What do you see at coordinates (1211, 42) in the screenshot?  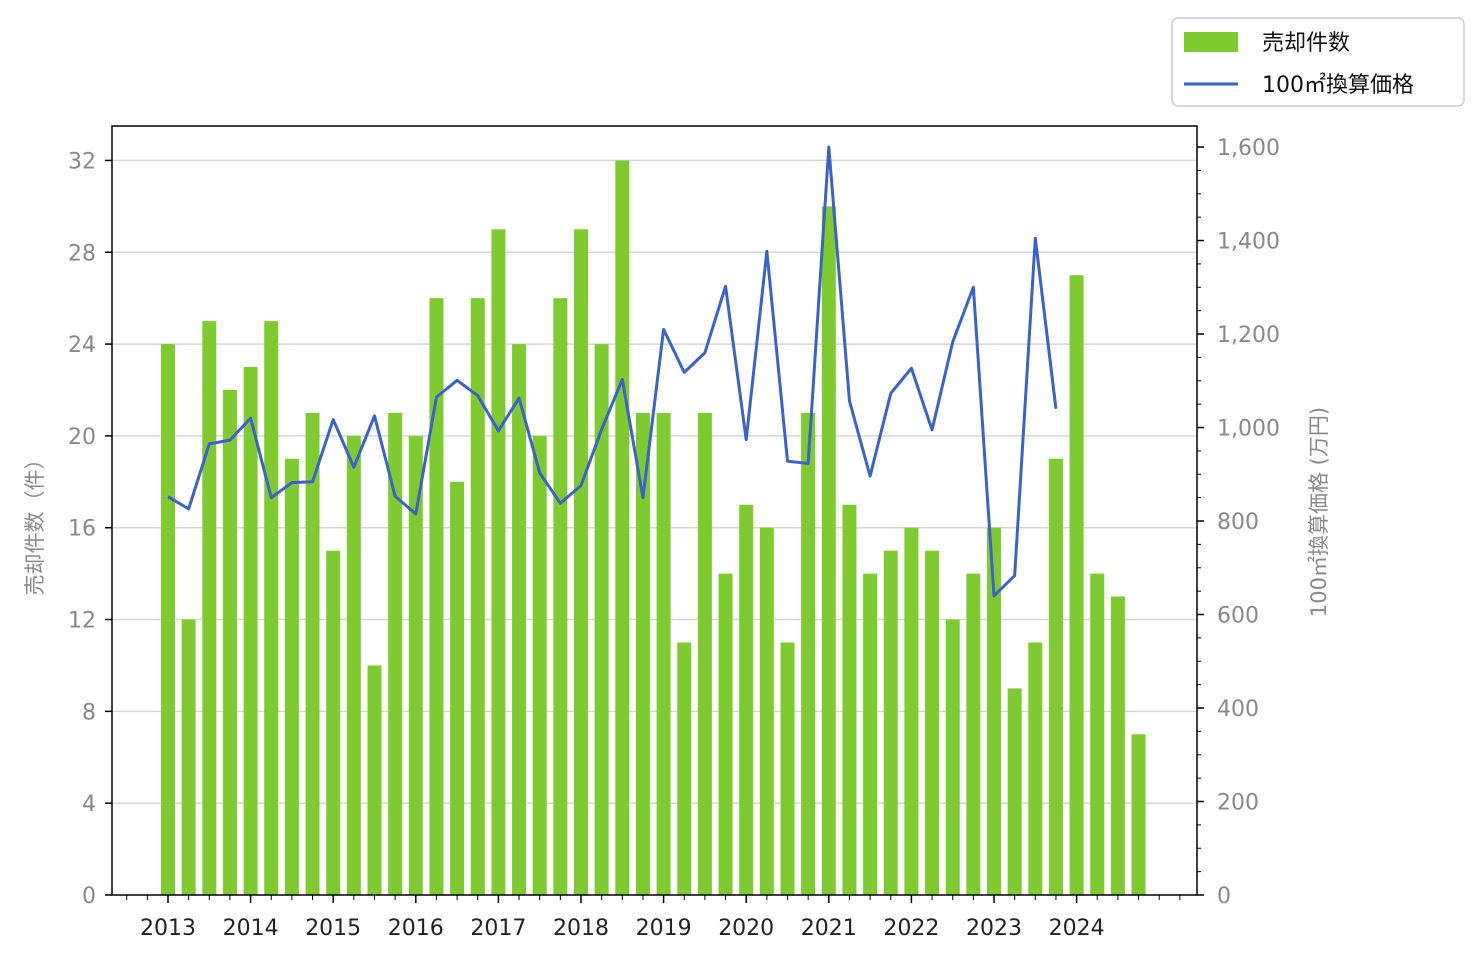 I see `legend-bar-swatch` at bounding box center [1211, 42].